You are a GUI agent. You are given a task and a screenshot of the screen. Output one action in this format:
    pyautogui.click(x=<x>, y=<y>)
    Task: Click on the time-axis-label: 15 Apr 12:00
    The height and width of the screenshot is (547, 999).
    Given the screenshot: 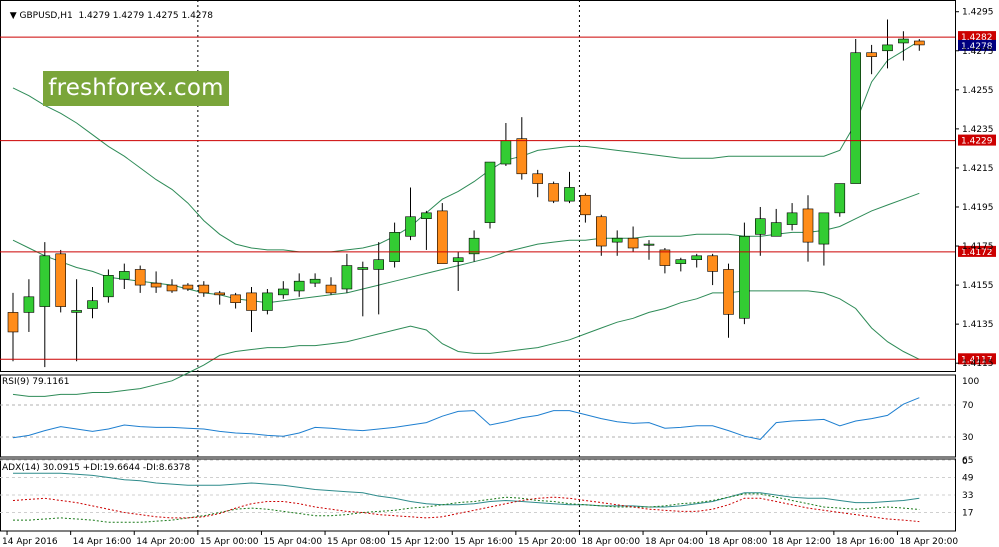 What is the action you would take?
    pyautogui.click(x=420, y=542)
    